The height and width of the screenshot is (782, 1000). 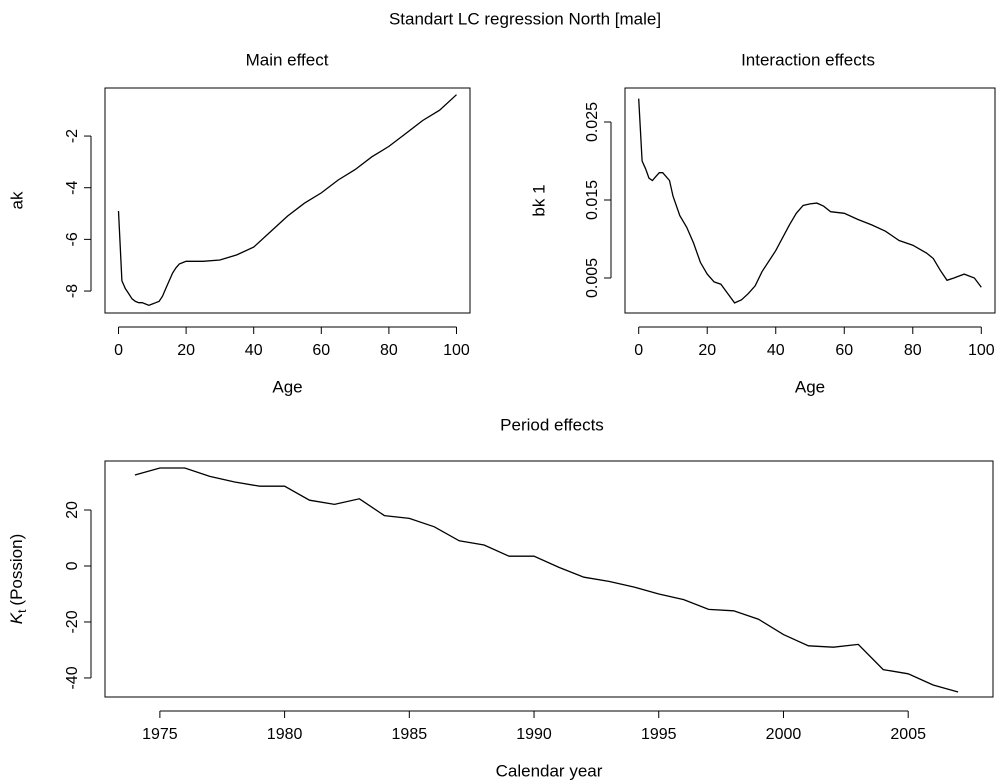 I want to click on y-tick-label: 0.025, so click(x=592, y=122).